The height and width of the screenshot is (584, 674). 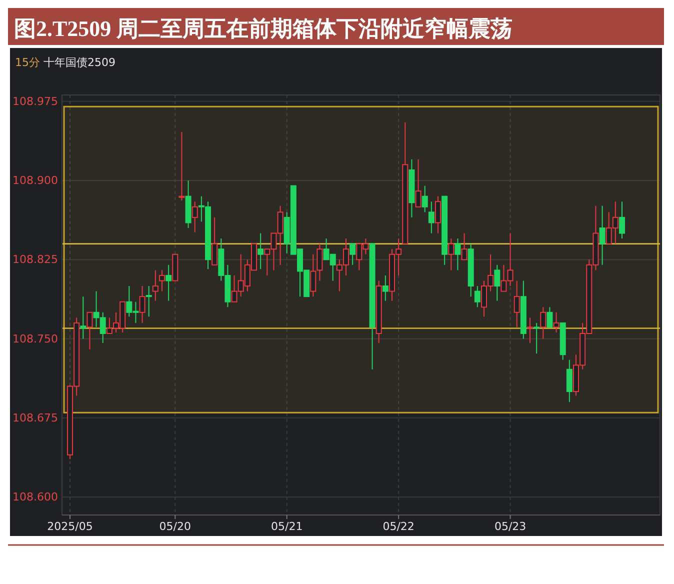 I want to click on y-tick-label: 108.900, so click(x=35, y=180).